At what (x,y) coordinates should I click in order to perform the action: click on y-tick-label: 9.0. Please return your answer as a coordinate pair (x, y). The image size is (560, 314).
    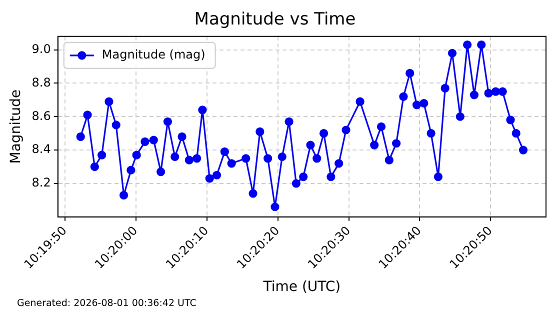
    Looking at the image, I should click on (41, 49).